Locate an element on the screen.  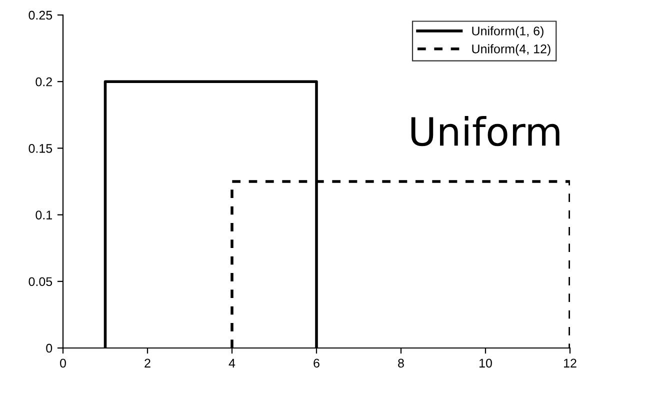
x-tick-label: 0 is located at coordinates (63, 363).